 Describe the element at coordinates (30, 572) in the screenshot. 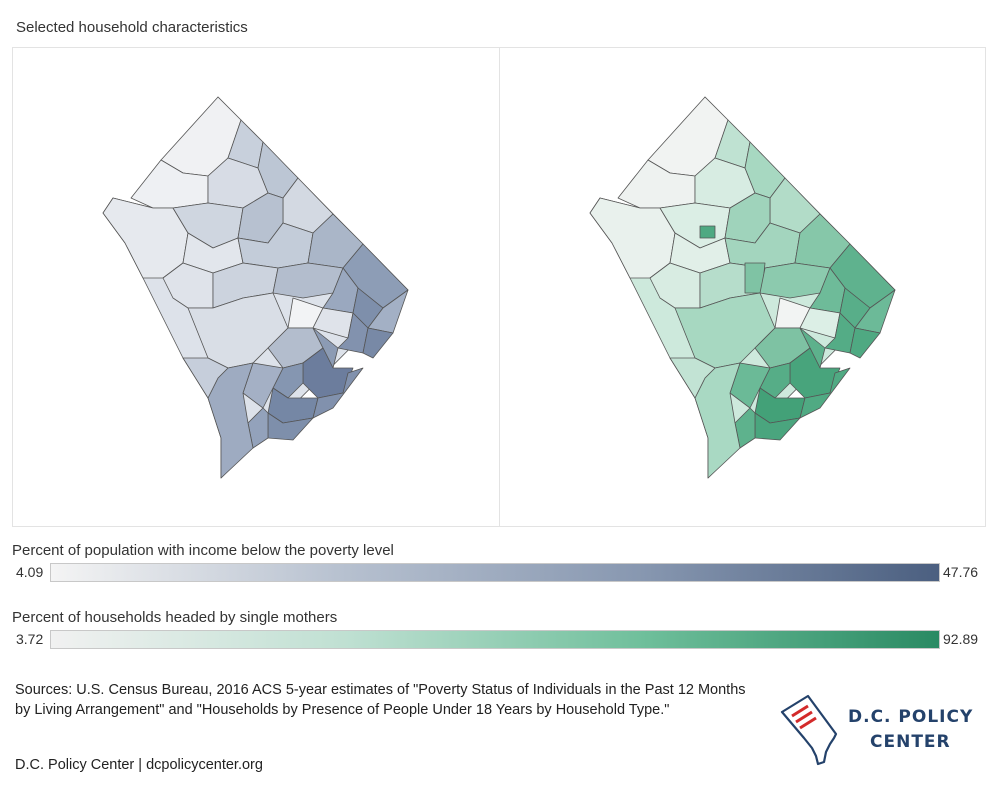

I see `poverty-legend-min: 4.09` at that location.